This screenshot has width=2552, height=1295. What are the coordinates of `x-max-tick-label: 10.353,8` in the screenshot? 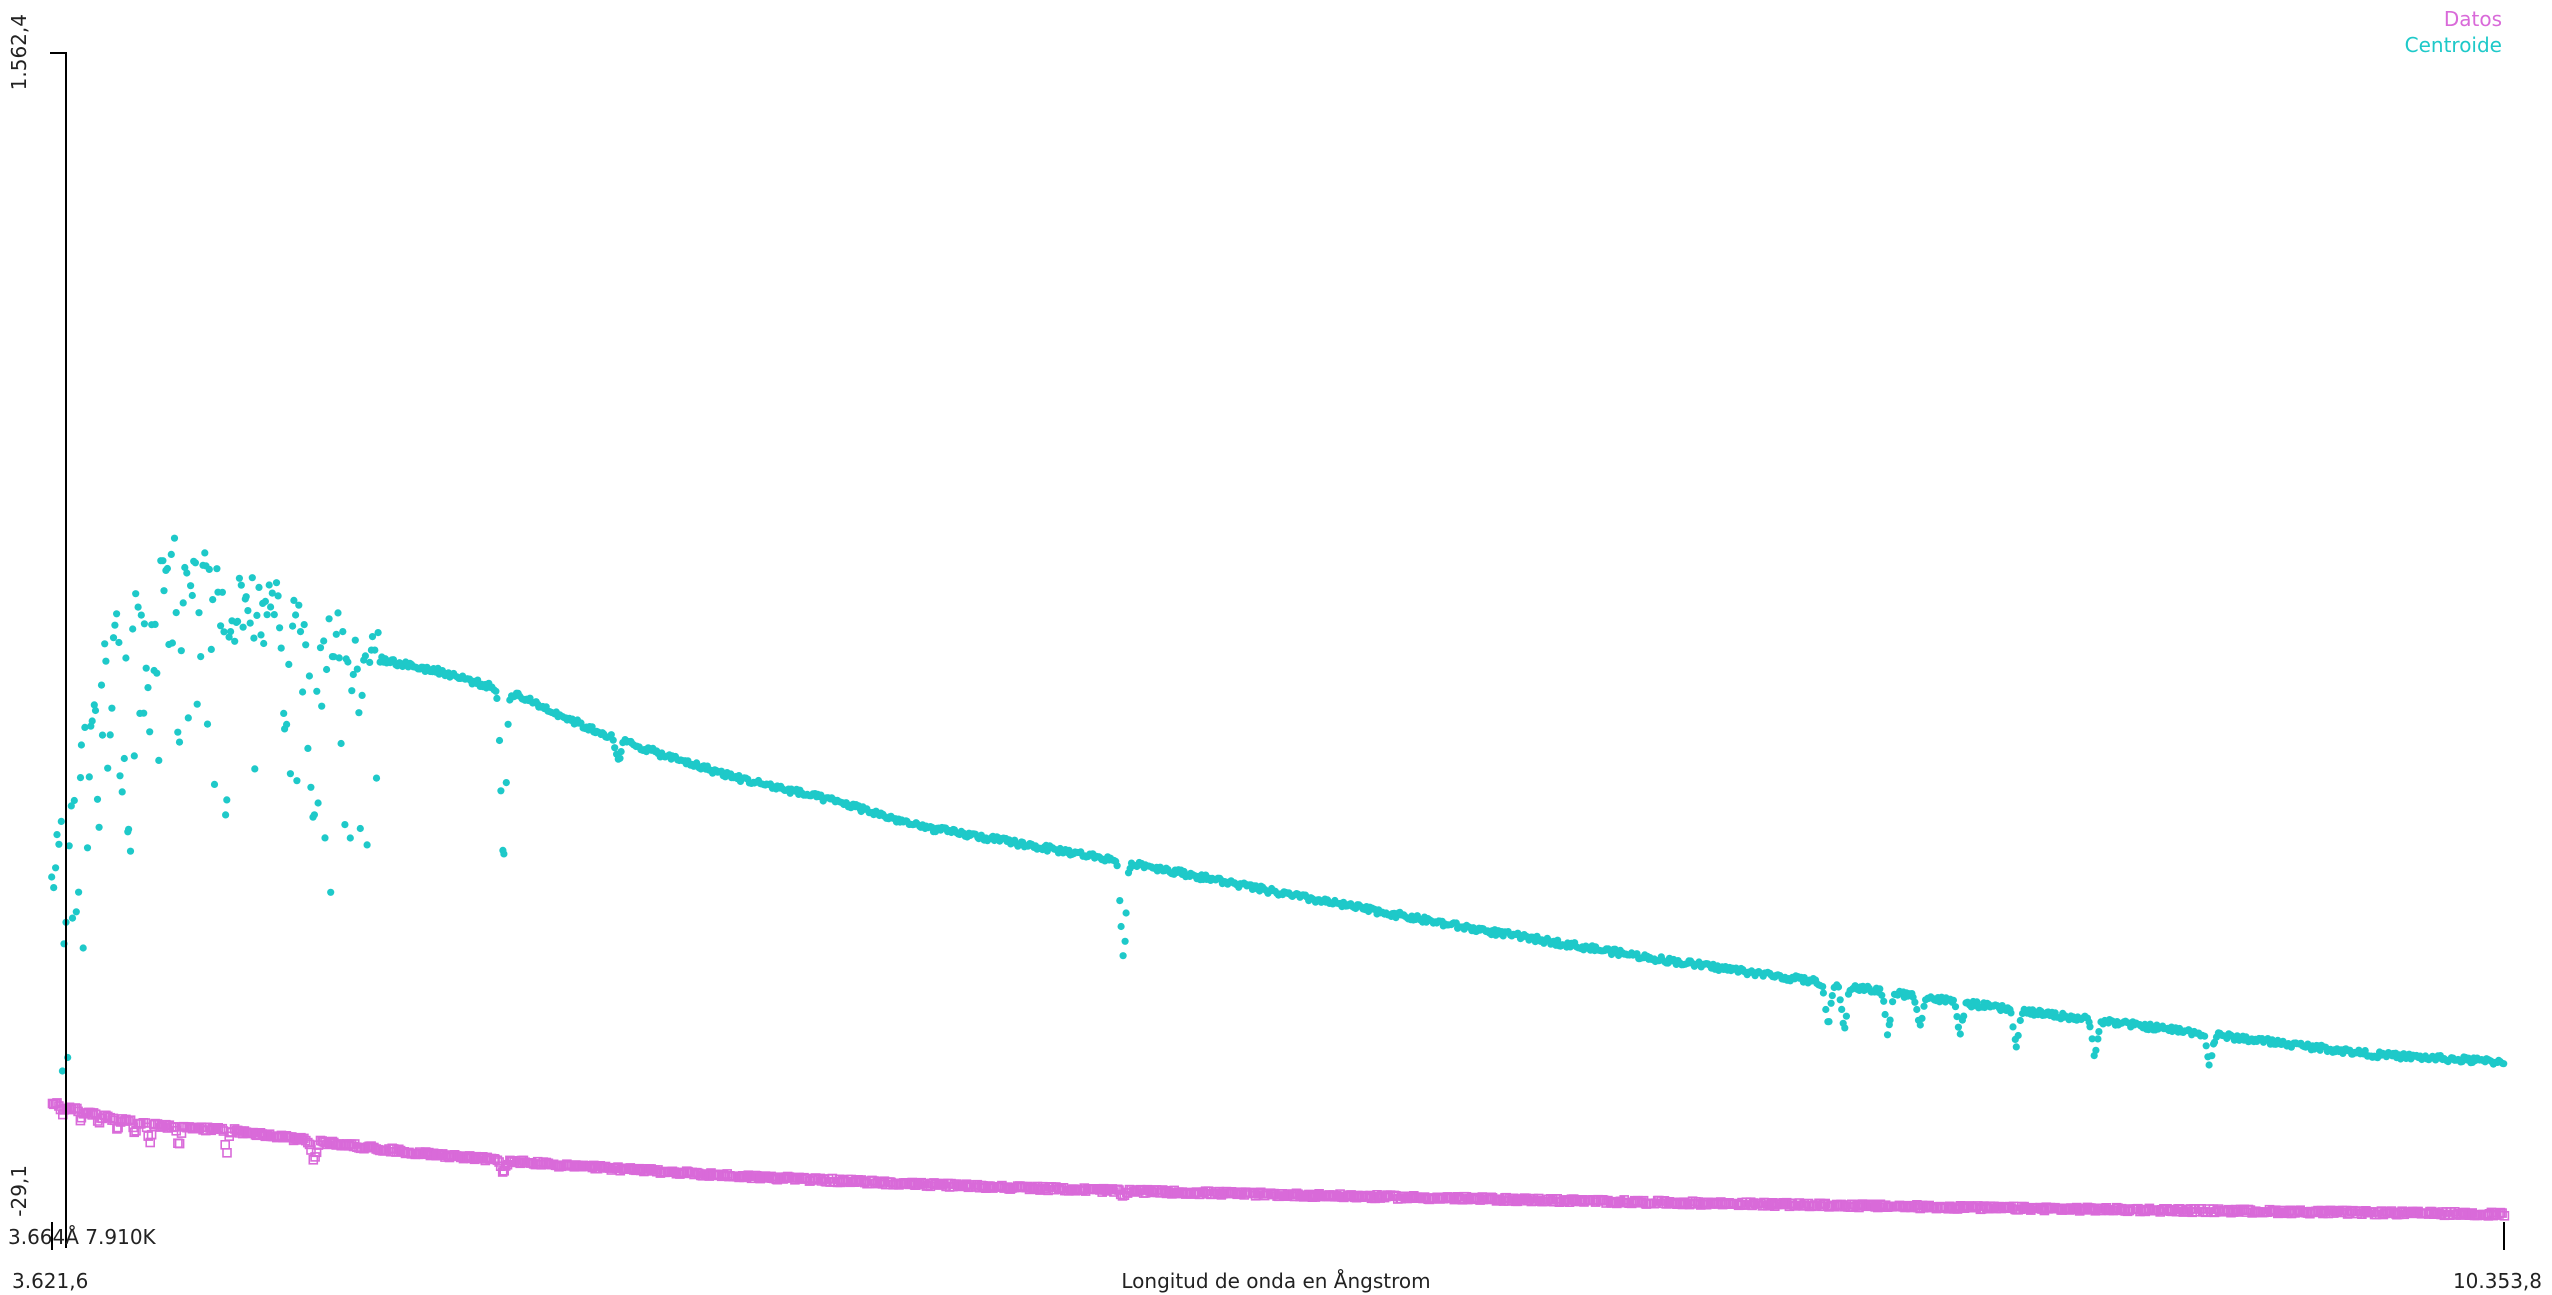 It's located at (2497, 1281).